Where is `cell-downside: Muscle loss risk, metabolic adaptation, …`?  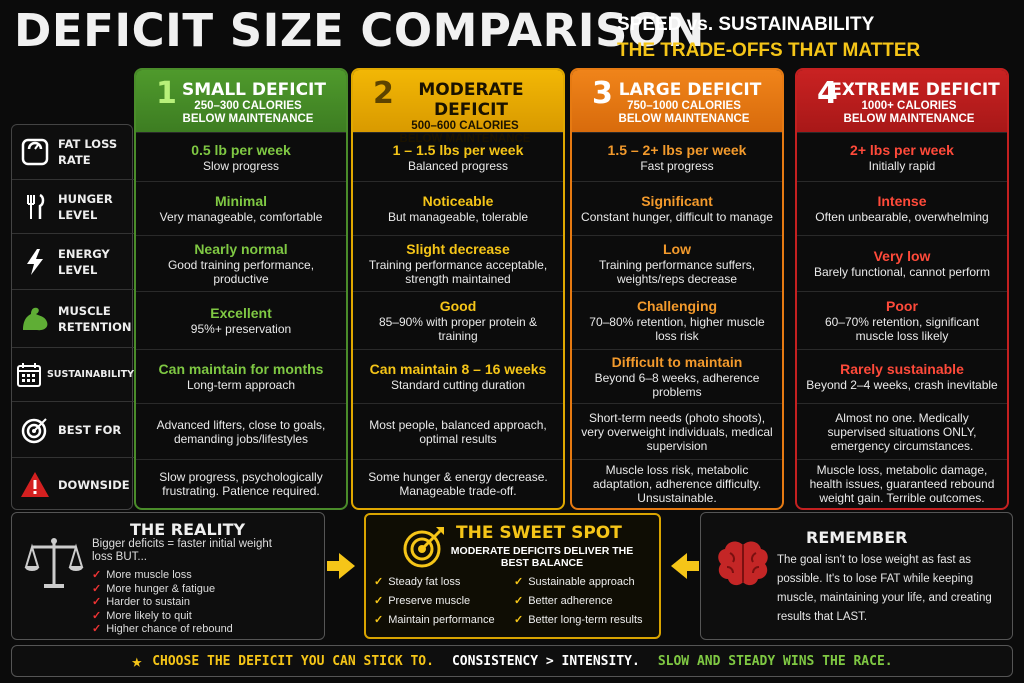 cell-downside: Muscle loss risk, metabolic adaptation, … is located at coordinates (677, 483).